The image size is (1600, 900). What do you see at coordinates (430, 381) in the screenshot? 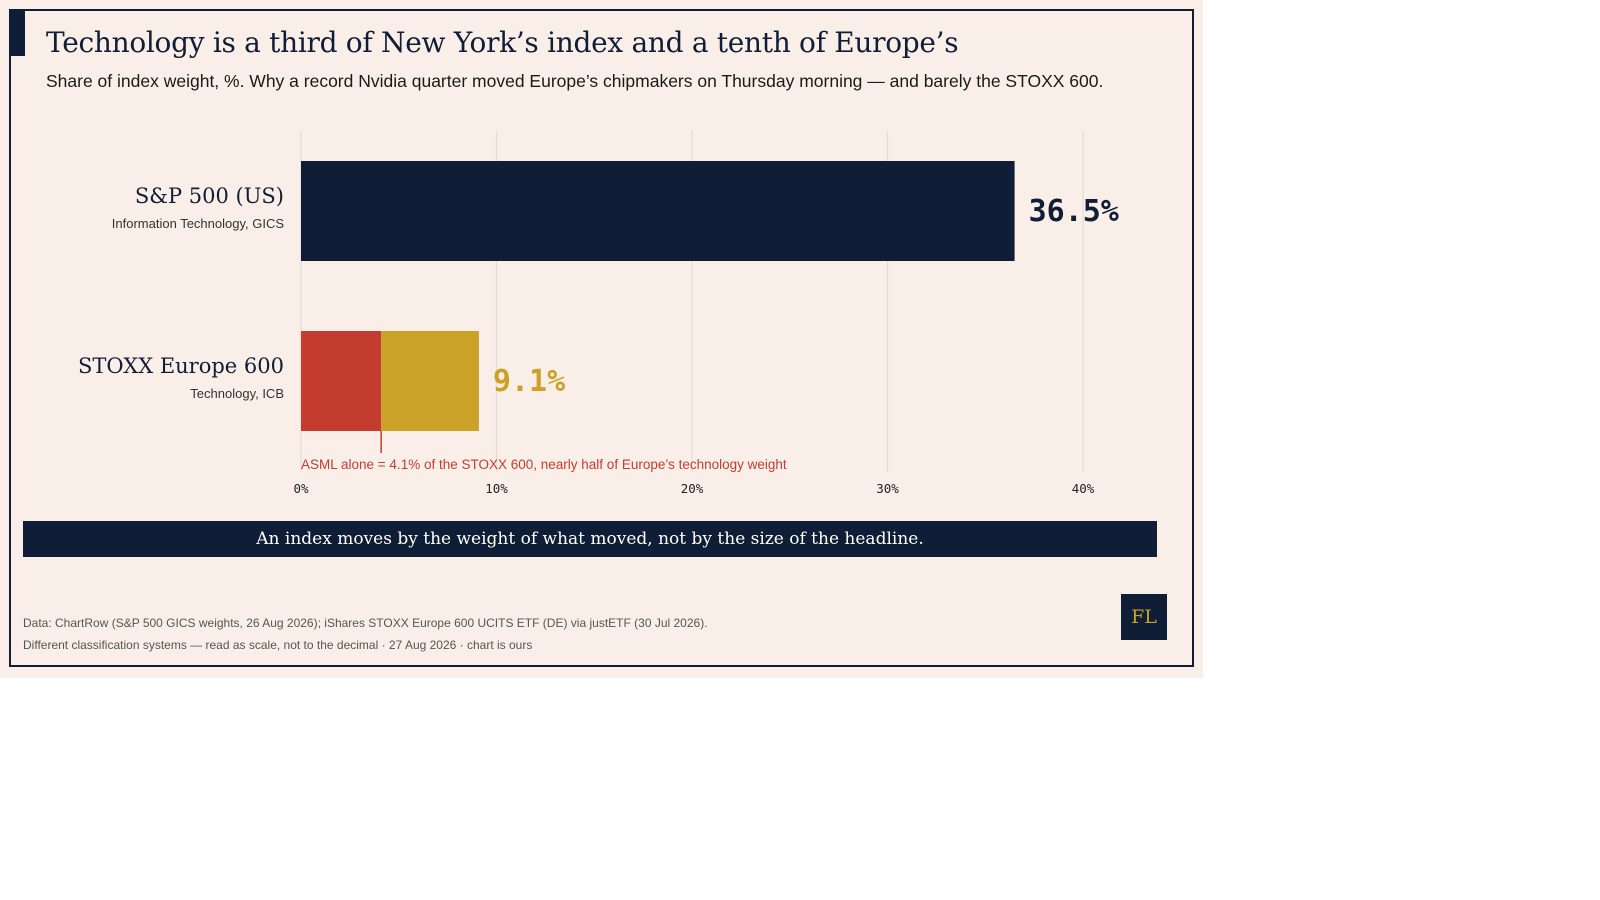
I see `bar-remainder-segment` at bounding box center [430, 381].